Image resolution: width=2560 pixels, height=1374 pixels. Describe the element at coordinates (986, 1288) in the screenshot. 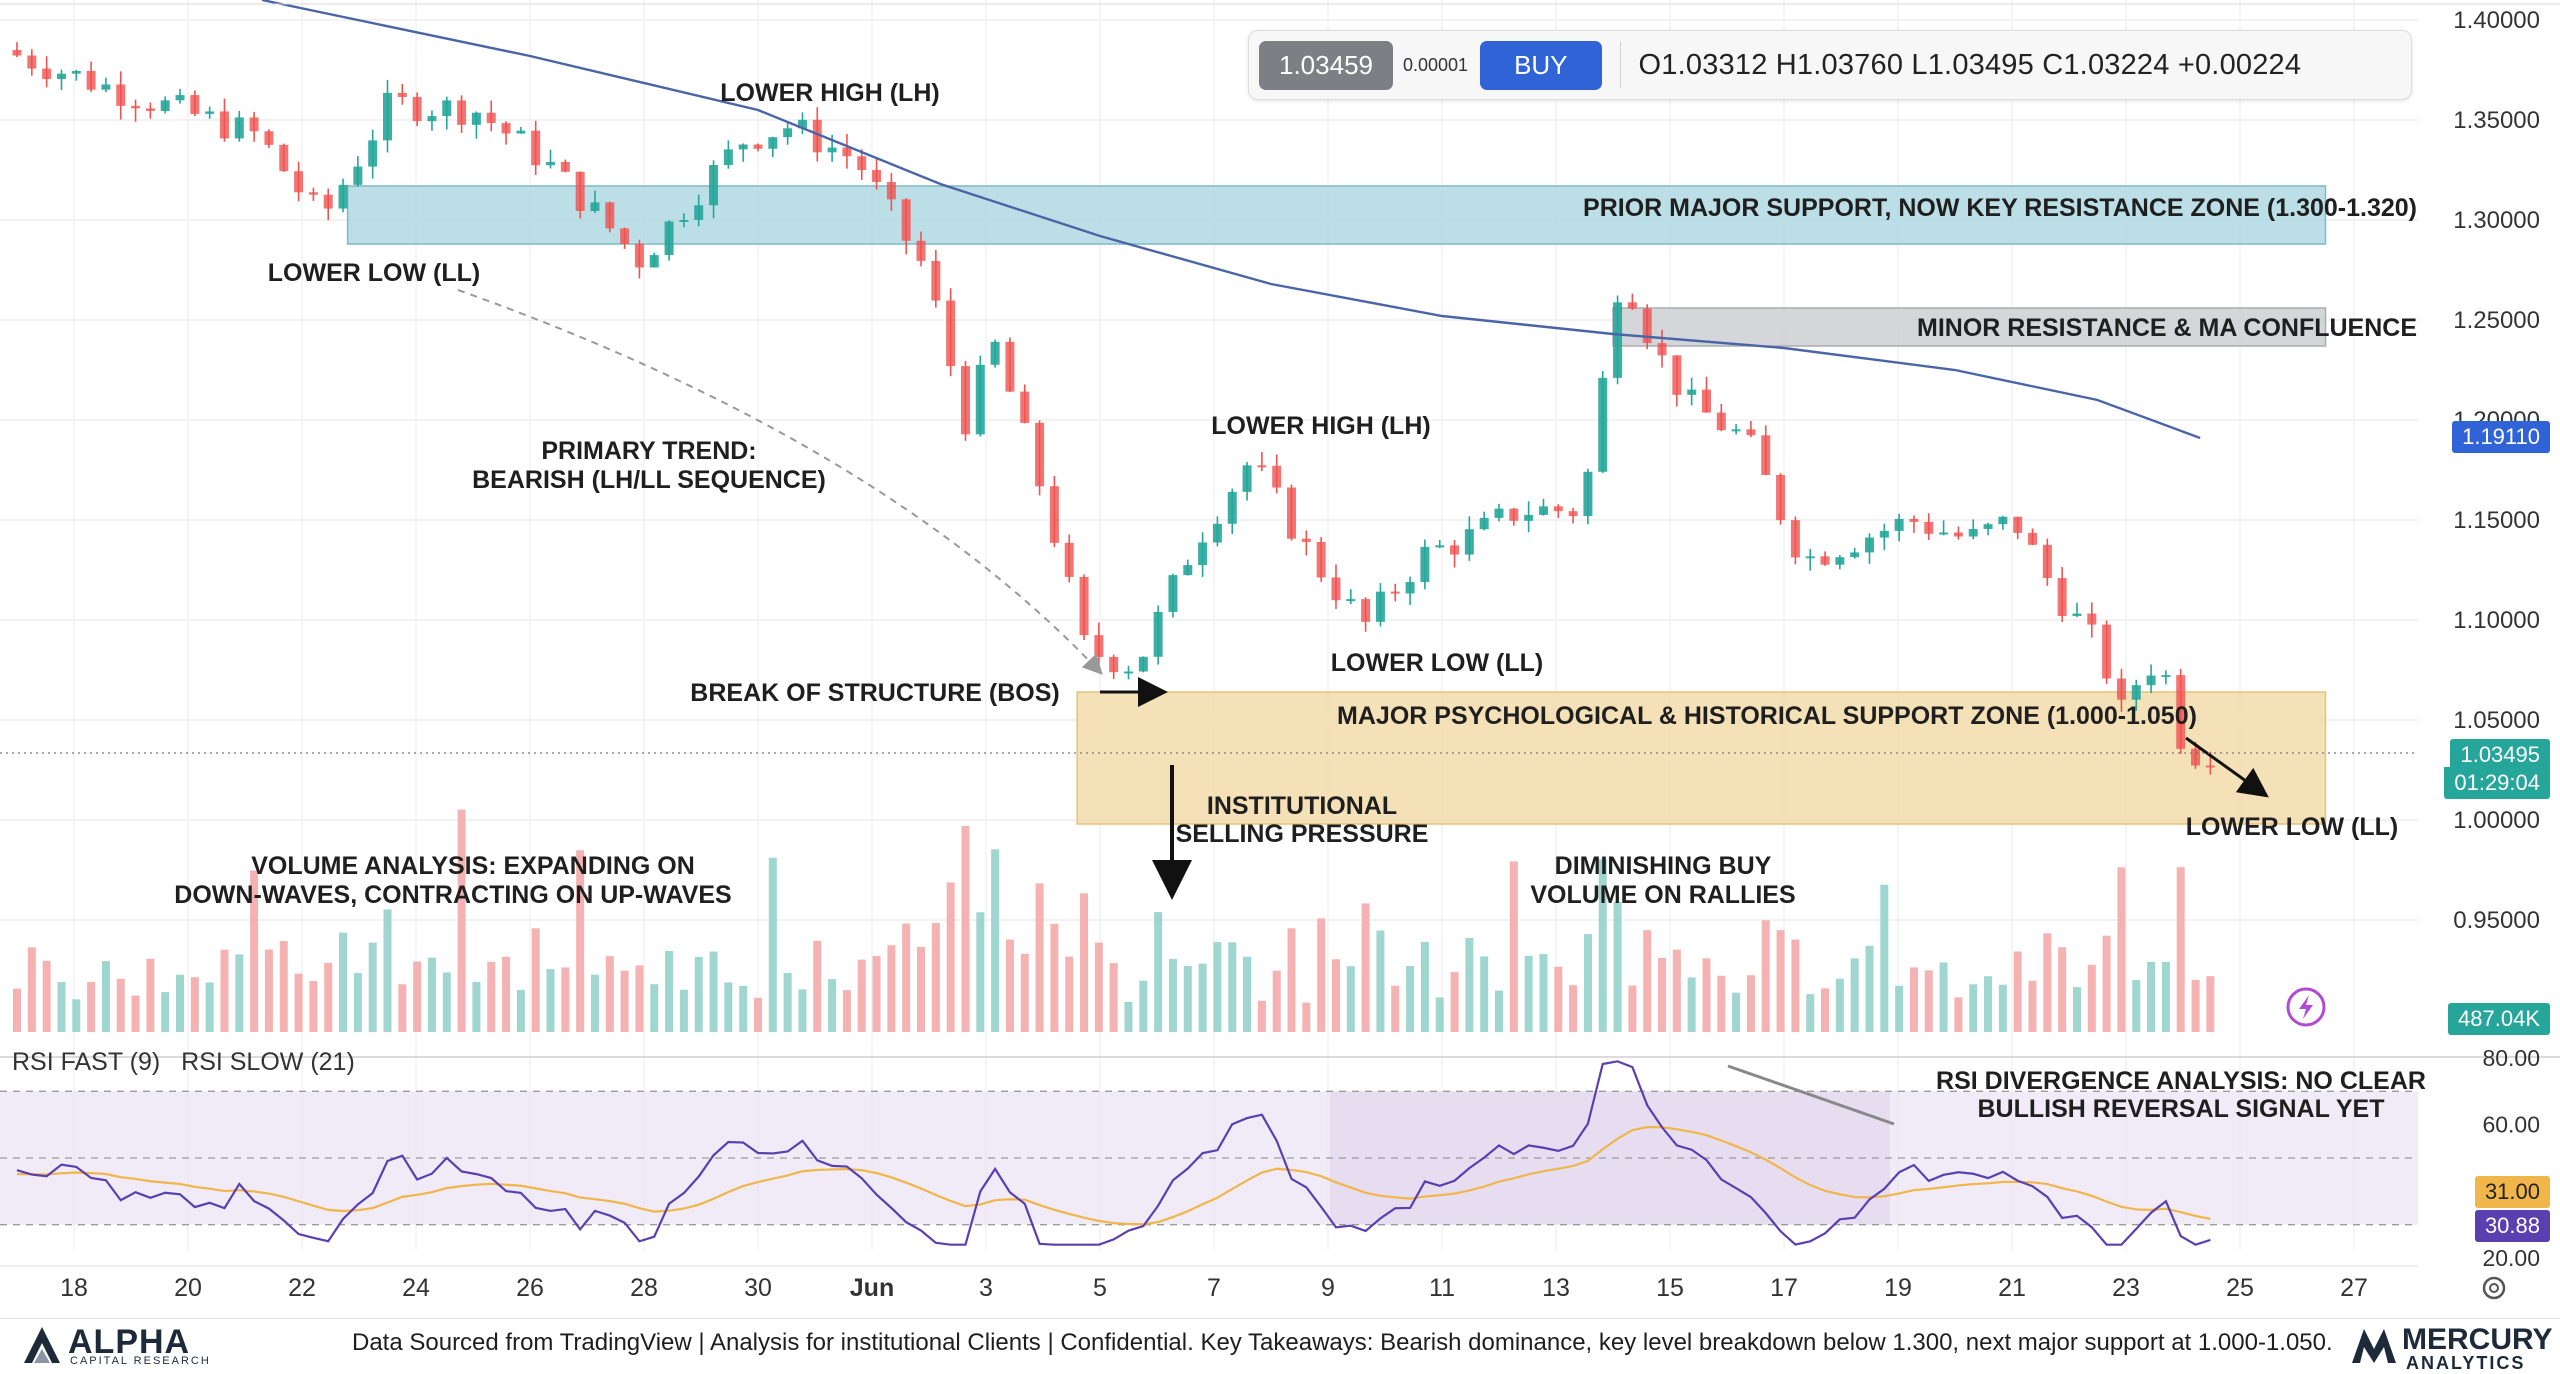

I see `time-tick-label: 3` at that location.